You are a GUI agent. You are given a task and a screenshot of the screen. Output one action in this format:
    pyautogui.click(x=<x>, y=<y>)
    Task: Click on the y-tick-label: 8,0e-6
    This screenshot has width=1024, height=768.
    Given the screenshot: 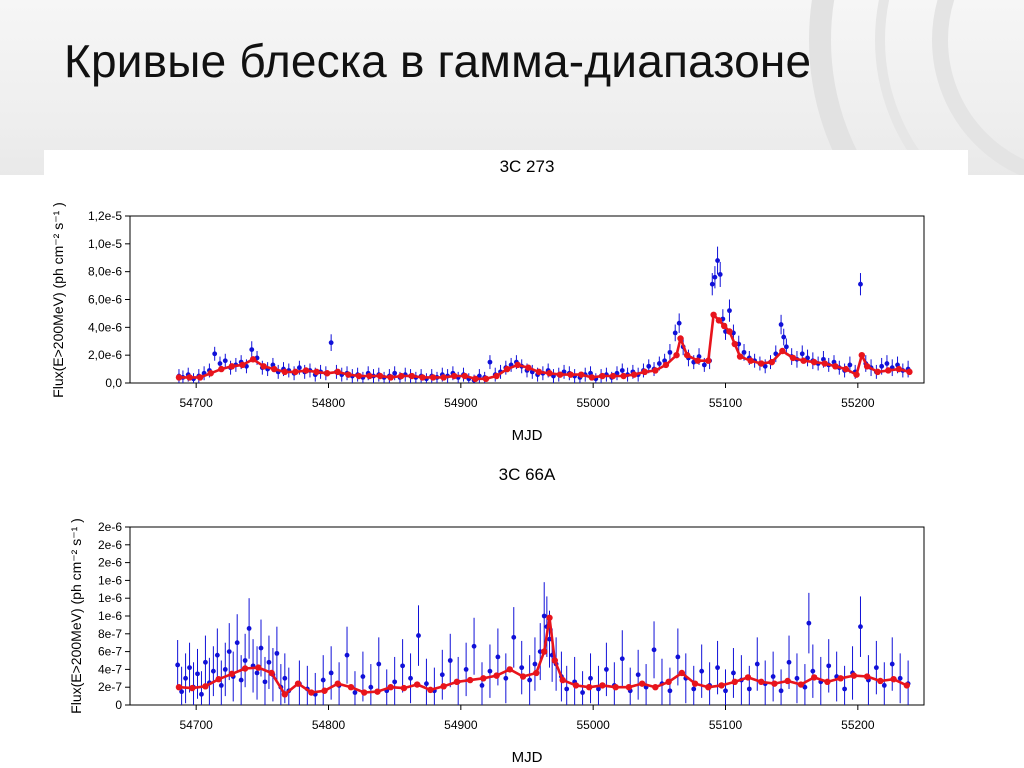 What is the action you would take?
    pyautogui.click(x=105, y=272)
    